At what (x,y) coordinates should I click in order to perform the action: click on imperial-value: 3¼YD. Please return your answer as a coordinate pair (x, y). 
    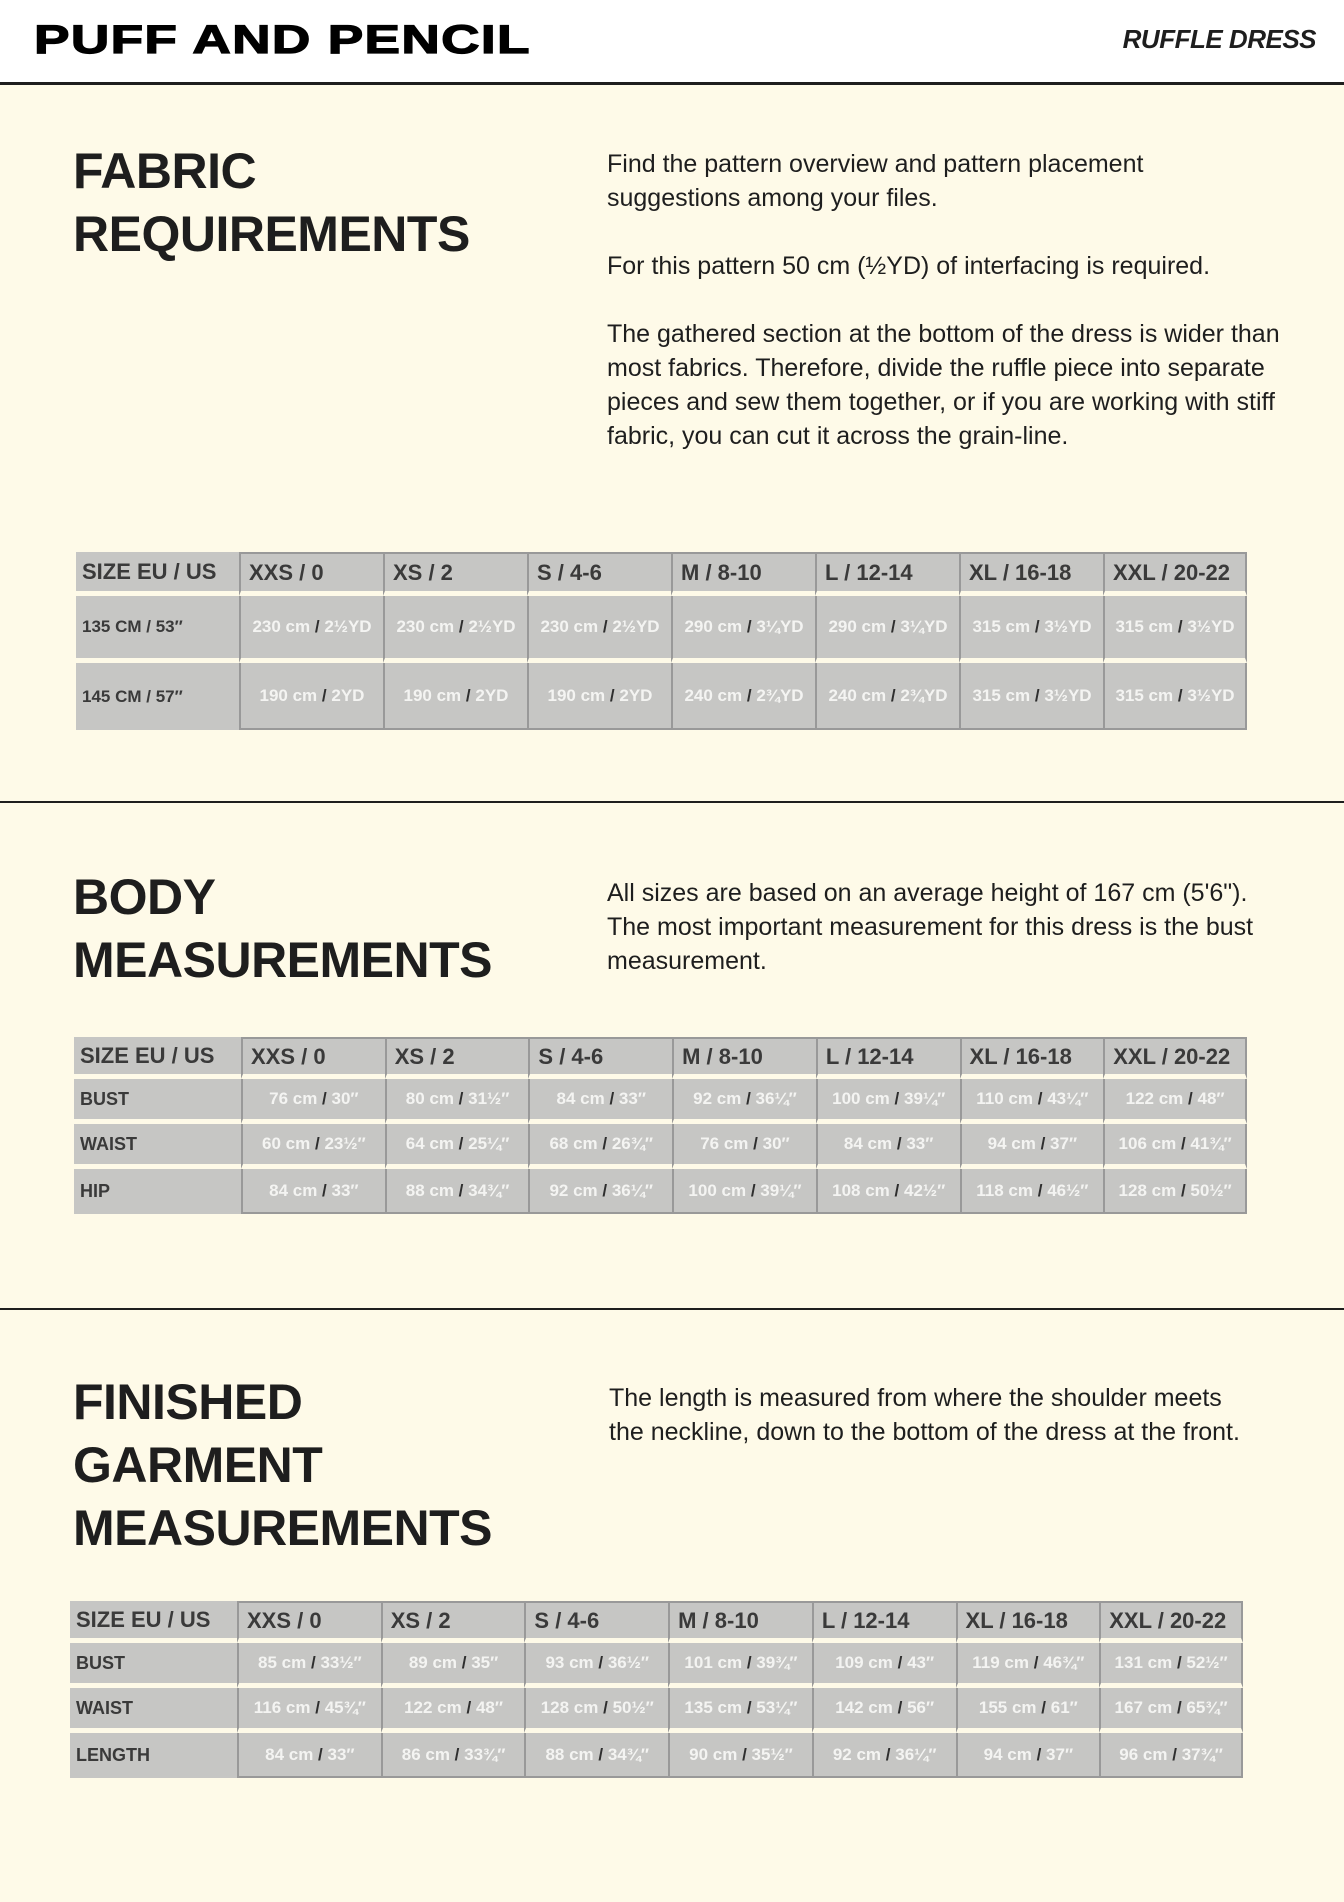
    Looking at the image, I should click on (780, 626).